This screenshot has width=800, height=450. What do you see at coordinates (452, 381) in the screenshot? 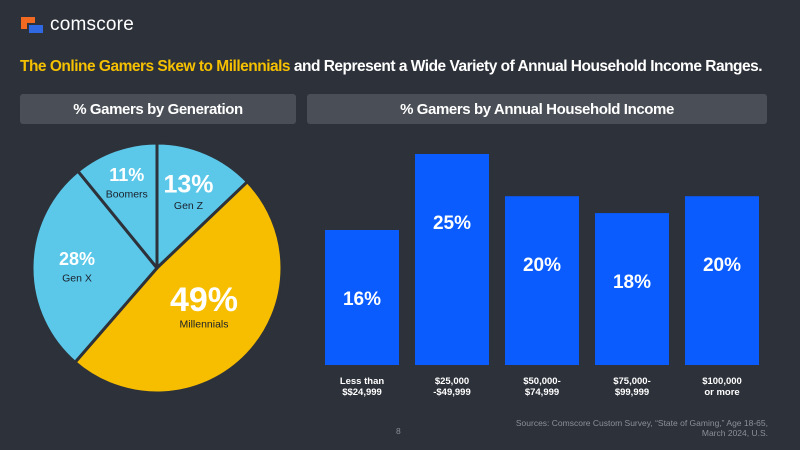
I see `bar-category-1-line-0: $25,000` at bounding box center [452, 381].